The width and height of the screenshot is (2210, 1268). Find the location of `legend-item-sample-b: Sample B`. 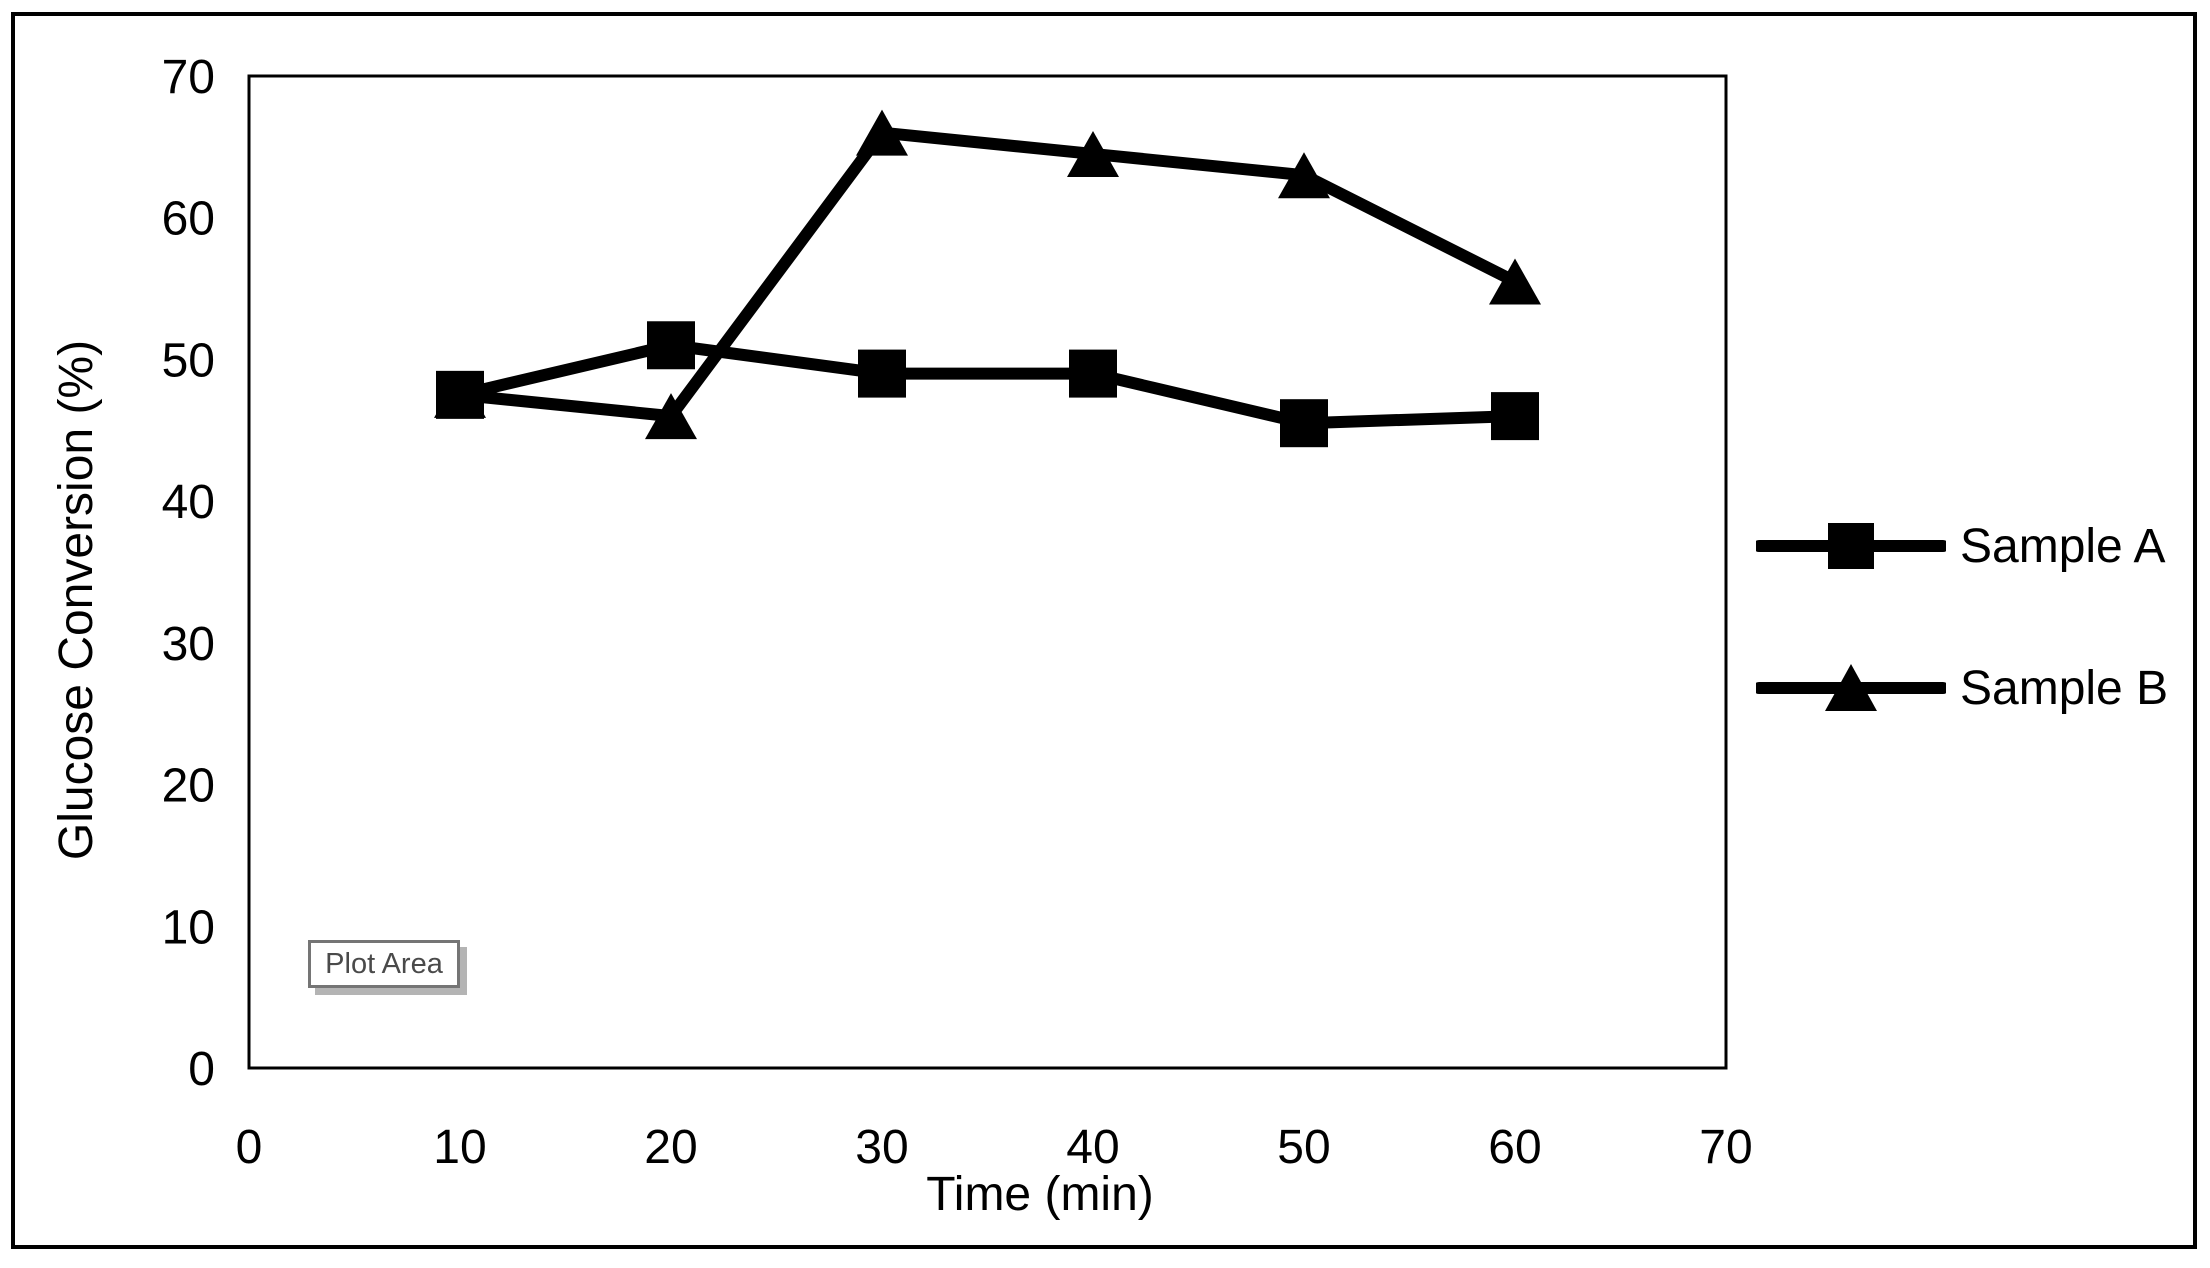

legend-item-sample-b: Sample B is located at coordinates (1962, 688).